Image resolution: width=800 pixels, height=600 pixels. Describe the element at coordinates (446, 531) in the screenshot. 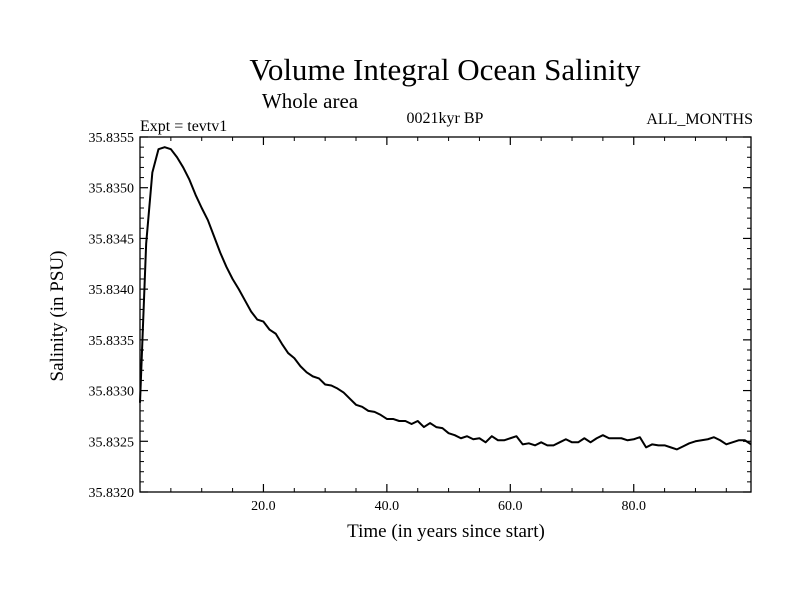

I see `x-axis-label: Time (in years since start)` at that location.